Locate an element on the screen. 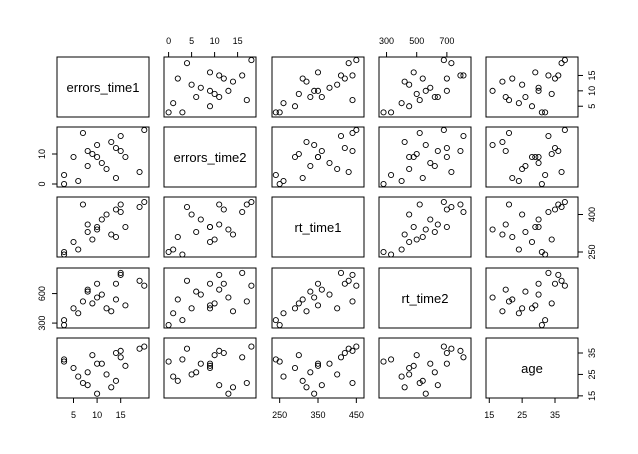  tick-label: 25 is located at coordinates (522, 415).